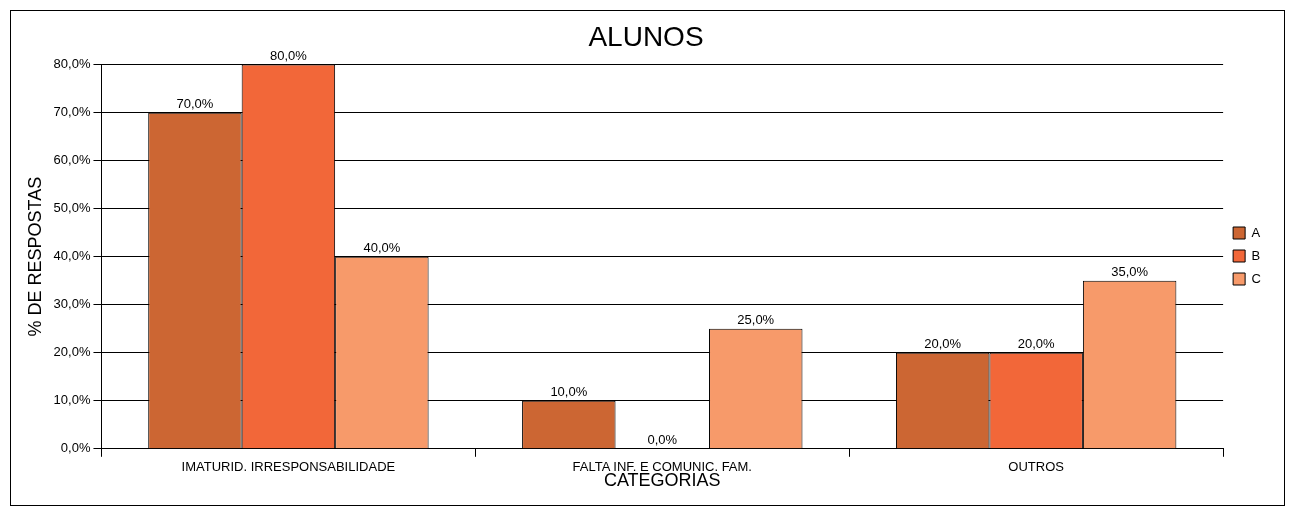 Image resolution: width=1292 pixels, height=506 pixels. What do you see at coordinates (72, 352) in the screenshot?
I see `y-tick-label: 20,0%` at bounding box center [72, 352].